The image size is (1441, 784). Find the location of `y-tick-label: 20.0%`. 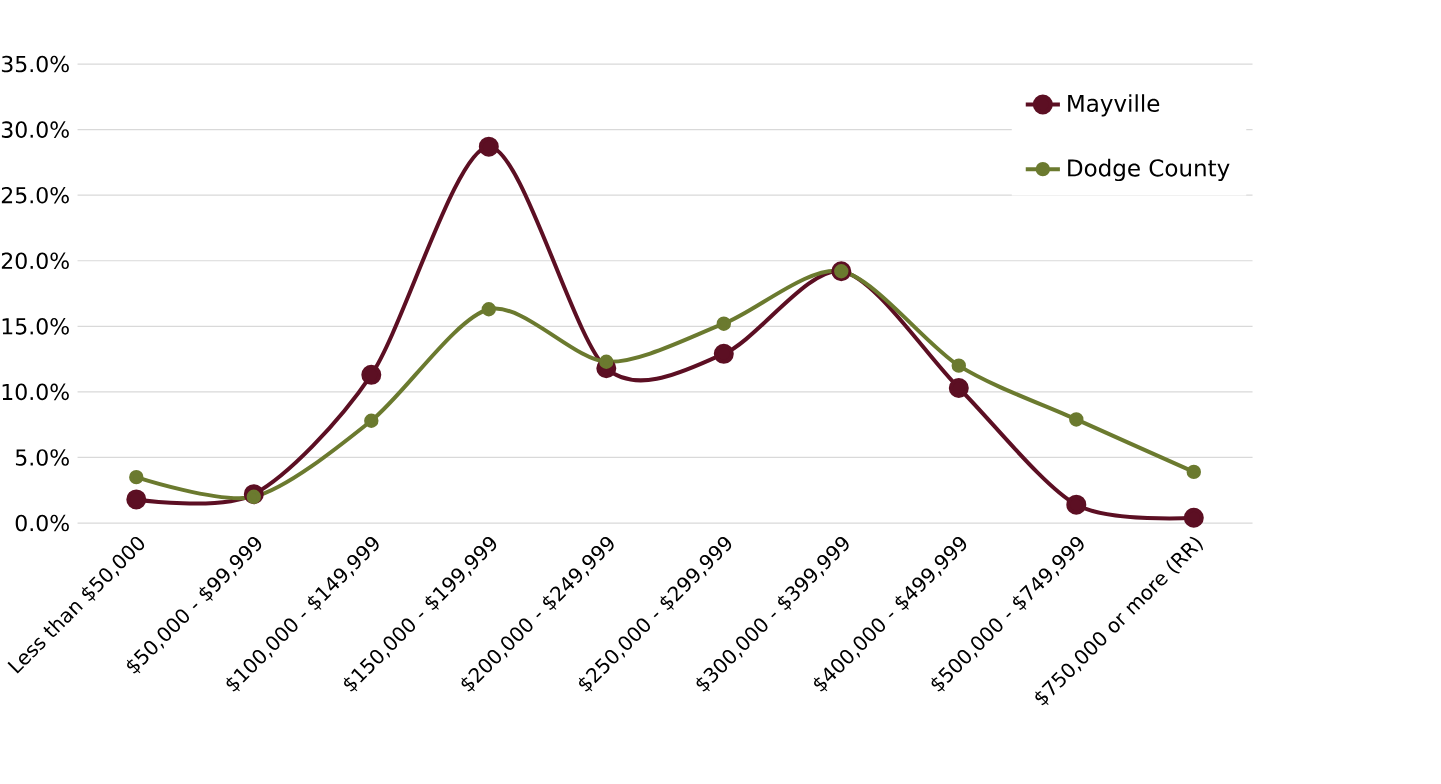

y-tick-label: 20.0% is located at coordinates (35, 261).